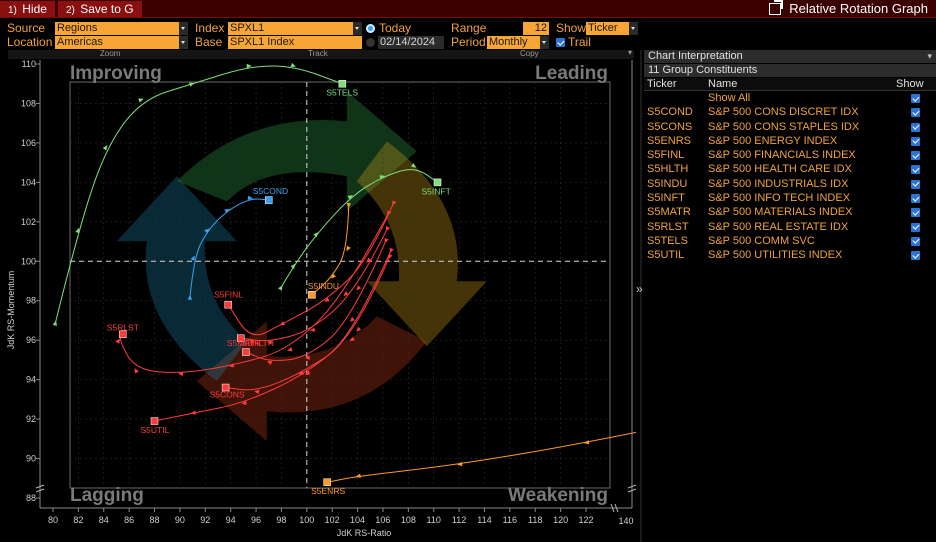 Image resolution: width=936 pixels, height=542 pixels. What do you see at coordinates (295, 28) in the screenshot?
I see `index-input: SPXL1` at bounding box center [295, 28].